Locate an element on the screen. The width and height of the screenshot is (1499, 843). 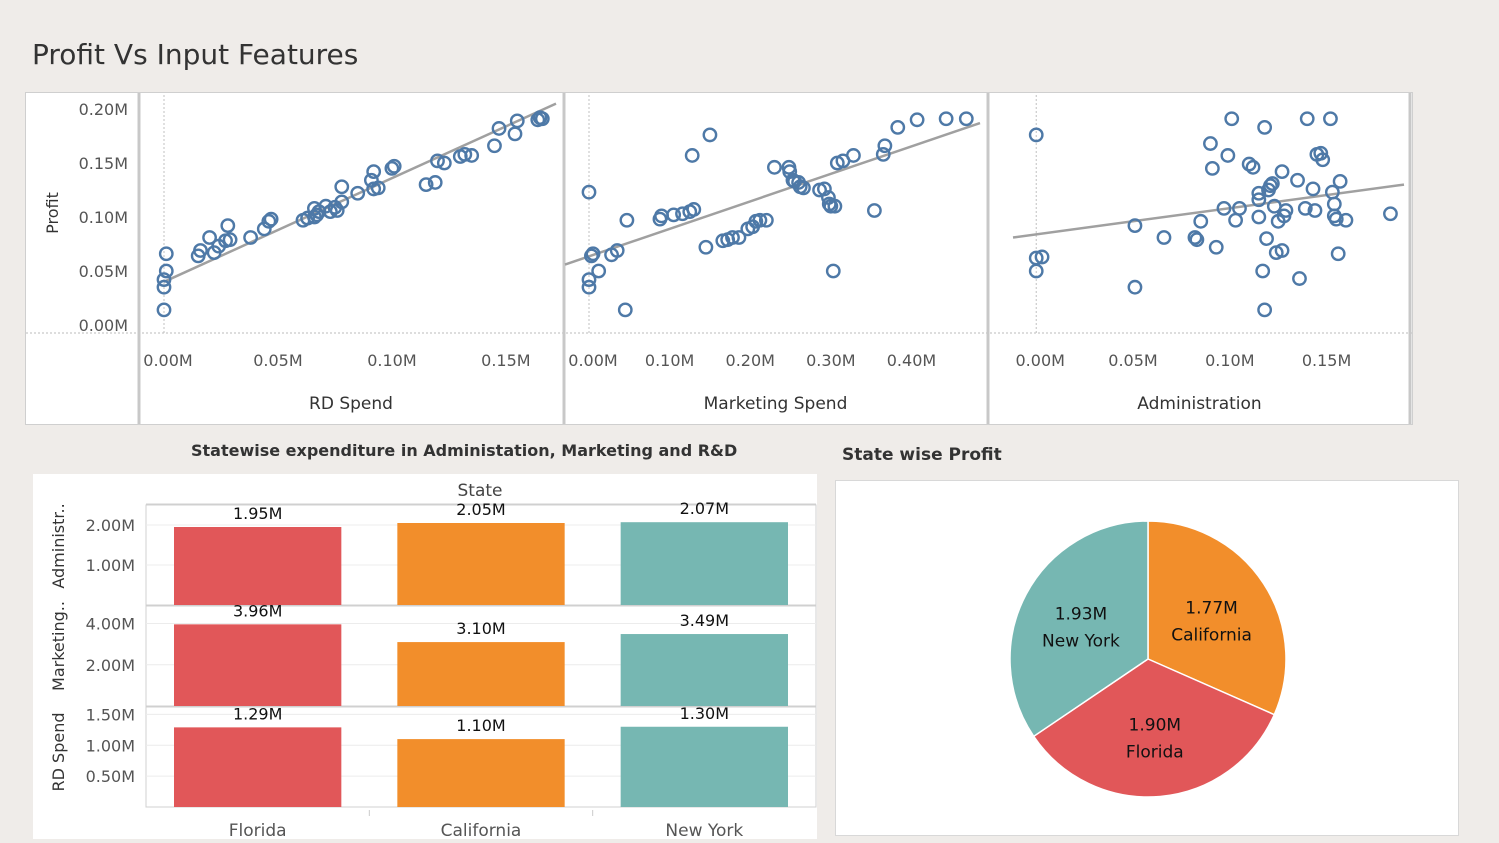
bar-y-tick-label: 1.00M is located at coordinates (110, 565).